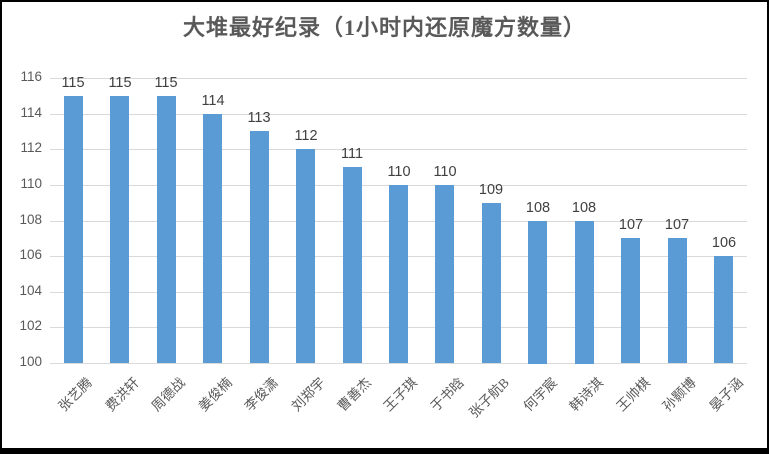  Describe the element at coordinates (633, 394) in the screenshot. I see `x-axis-category-label: 王帅棋` at that location.